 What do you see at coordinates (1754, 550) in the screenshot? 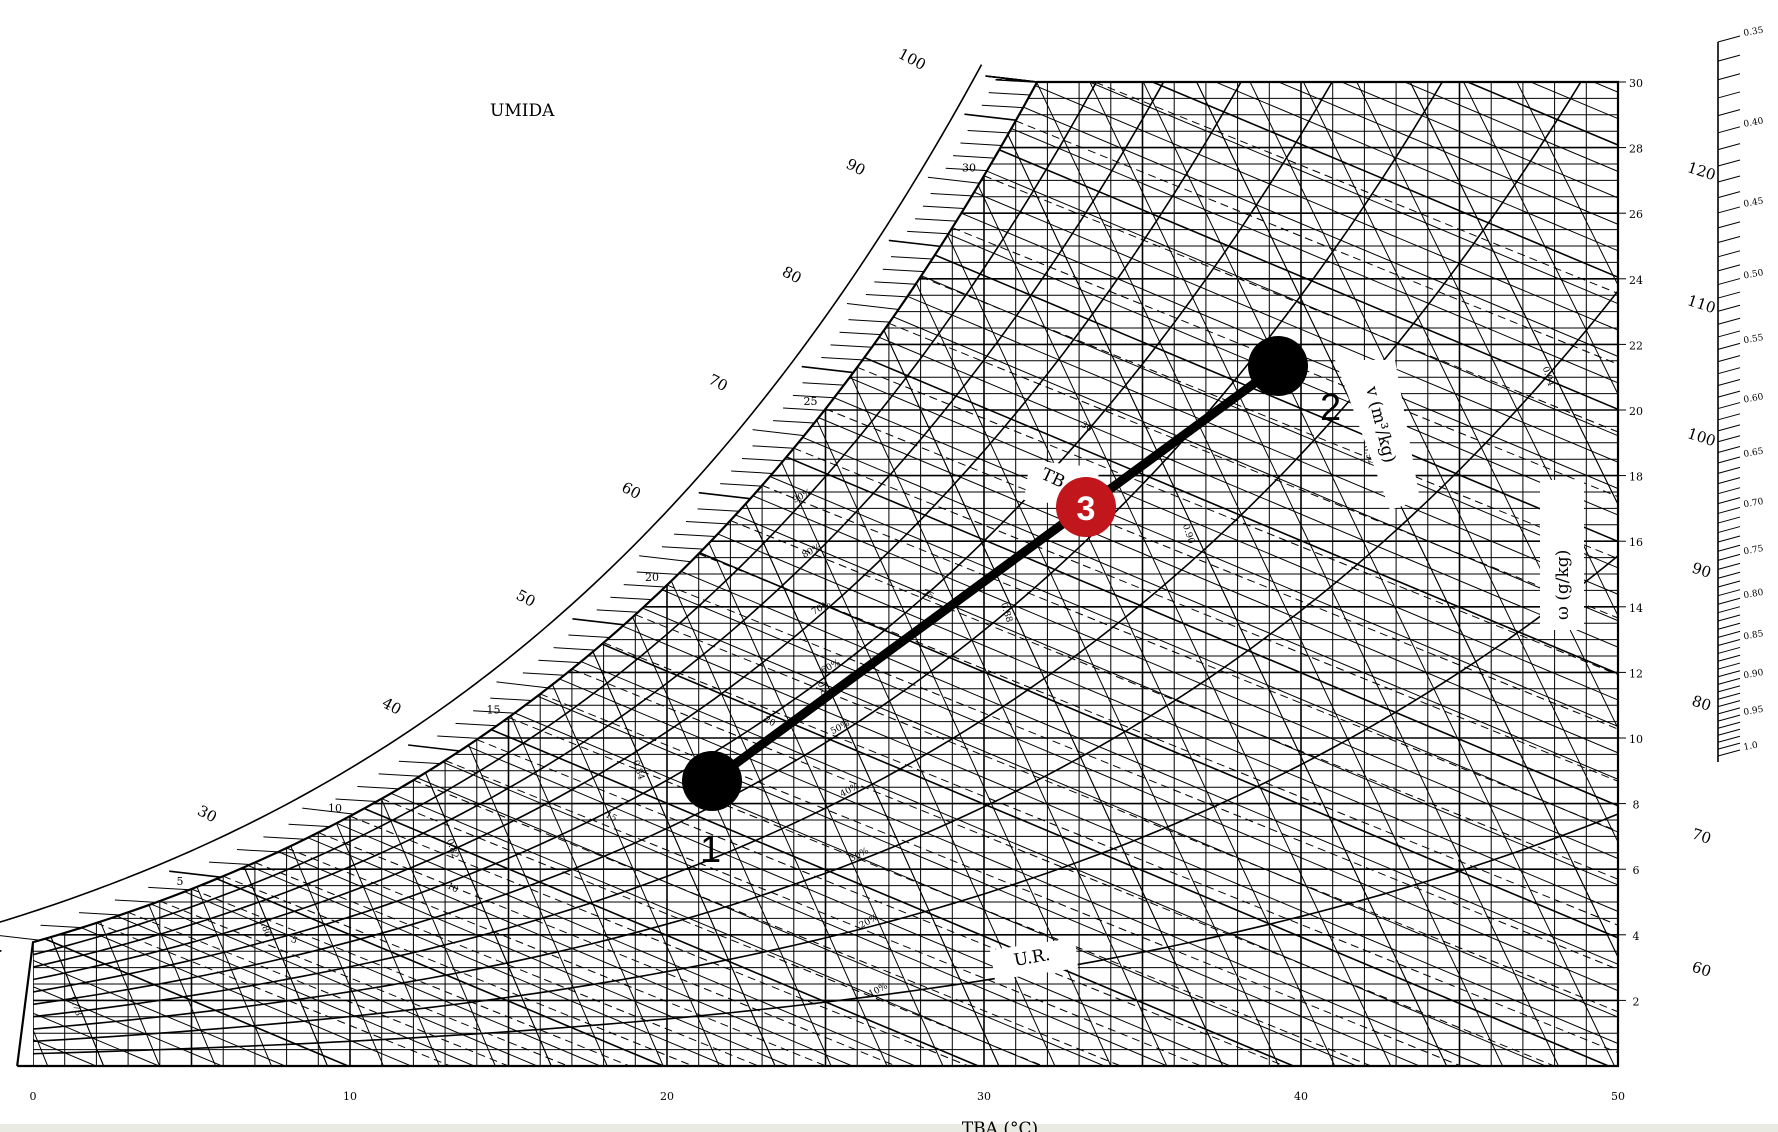
I see `ratio-scale-label: 0.75` at bounding box center [1754, 550].